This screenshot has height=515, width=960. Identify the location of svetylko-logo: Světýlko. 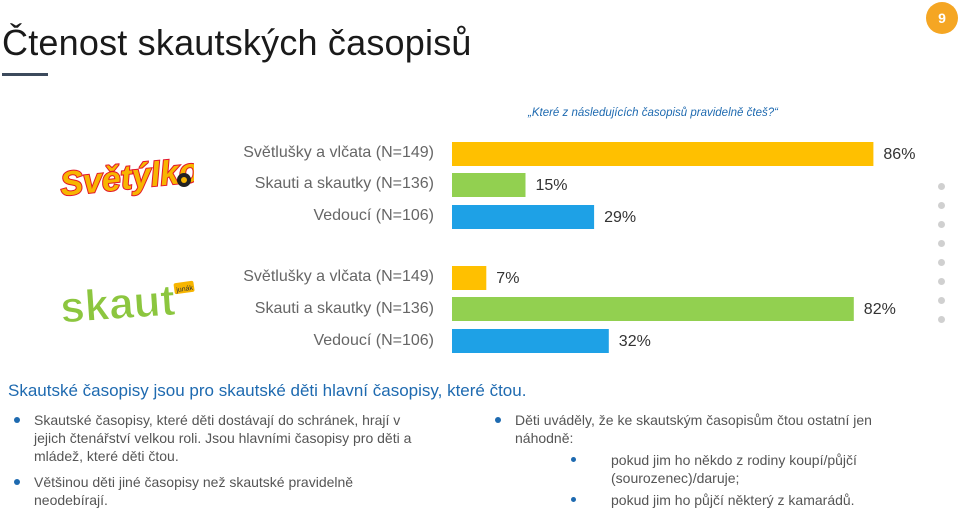
(125, 177).